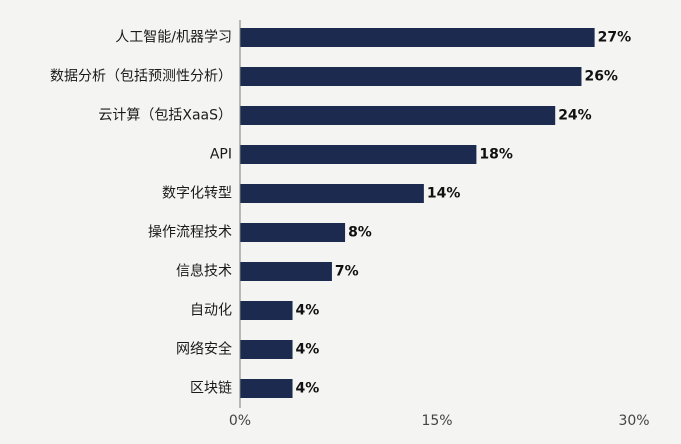 Image resolution: width=681 pixels, height=444 pixels. Describe the element at coordinates (436, 421) in the screenshot. I see `x-tick-label: 15%` at that location.